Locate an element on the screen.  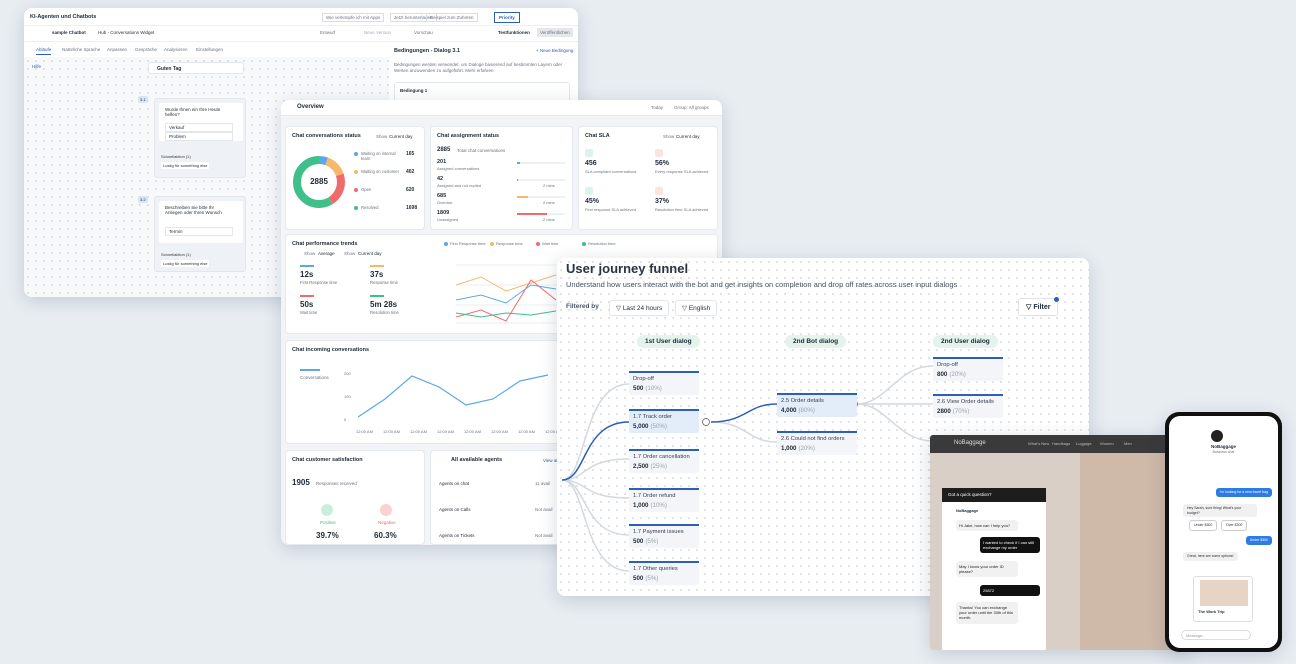
filtered-by: Filtered by is located at coordinates (582, 306).